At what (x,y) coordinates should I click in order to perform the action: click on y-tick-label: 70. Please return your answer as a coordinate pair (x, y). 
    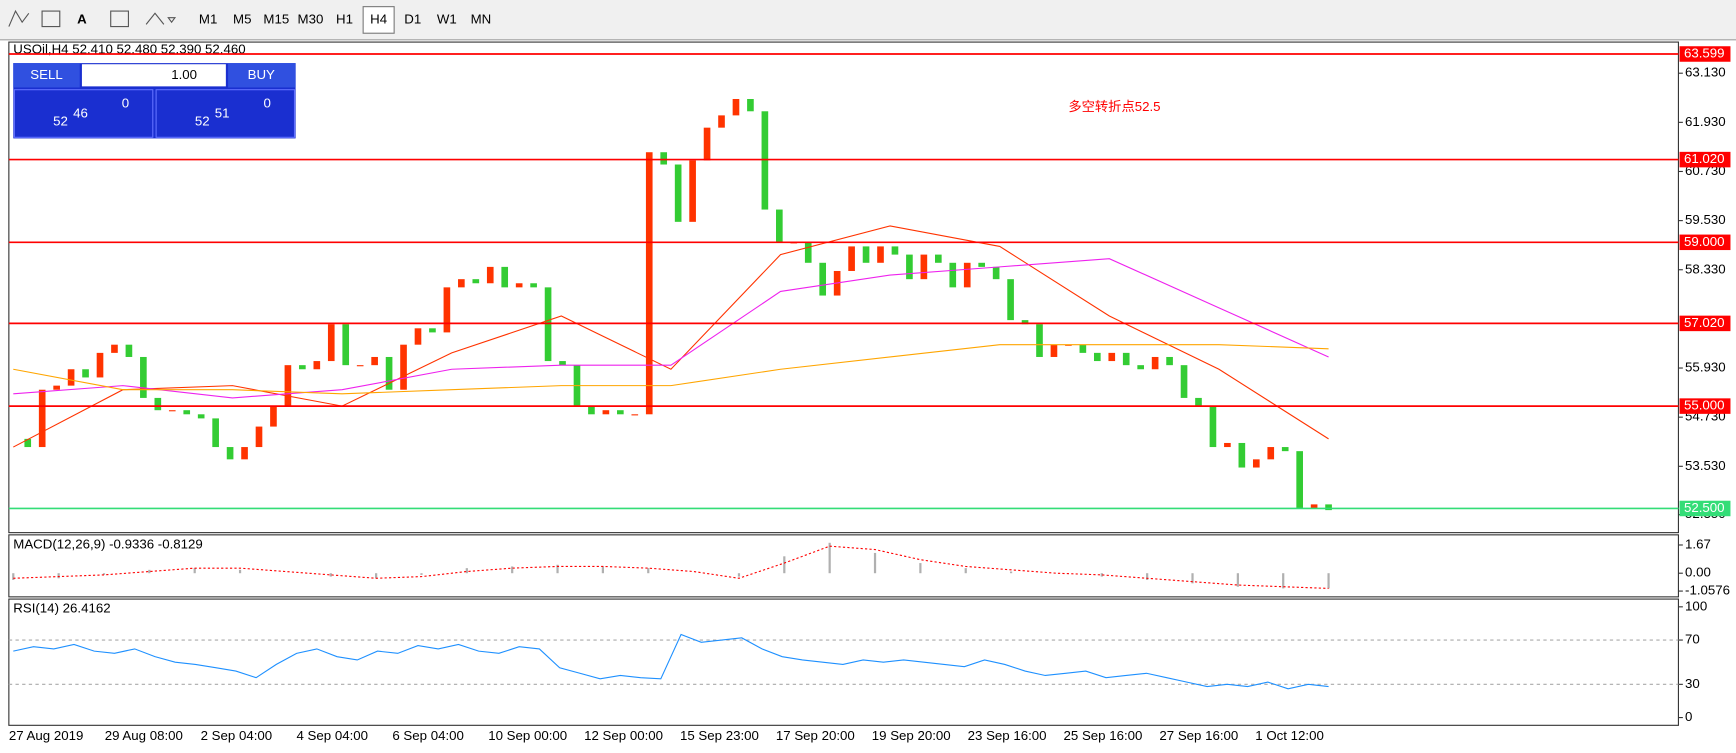
    Looking at the image, I should click on (1692, 639).